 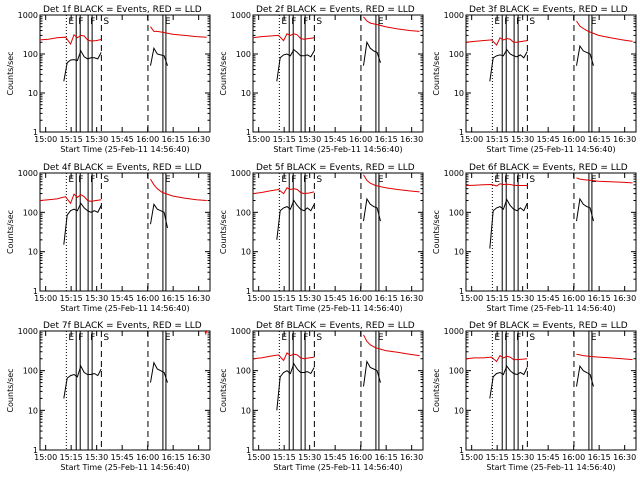 I want to click on panel-5-x-tick-label: 15:15, so click(x=284, y=298).